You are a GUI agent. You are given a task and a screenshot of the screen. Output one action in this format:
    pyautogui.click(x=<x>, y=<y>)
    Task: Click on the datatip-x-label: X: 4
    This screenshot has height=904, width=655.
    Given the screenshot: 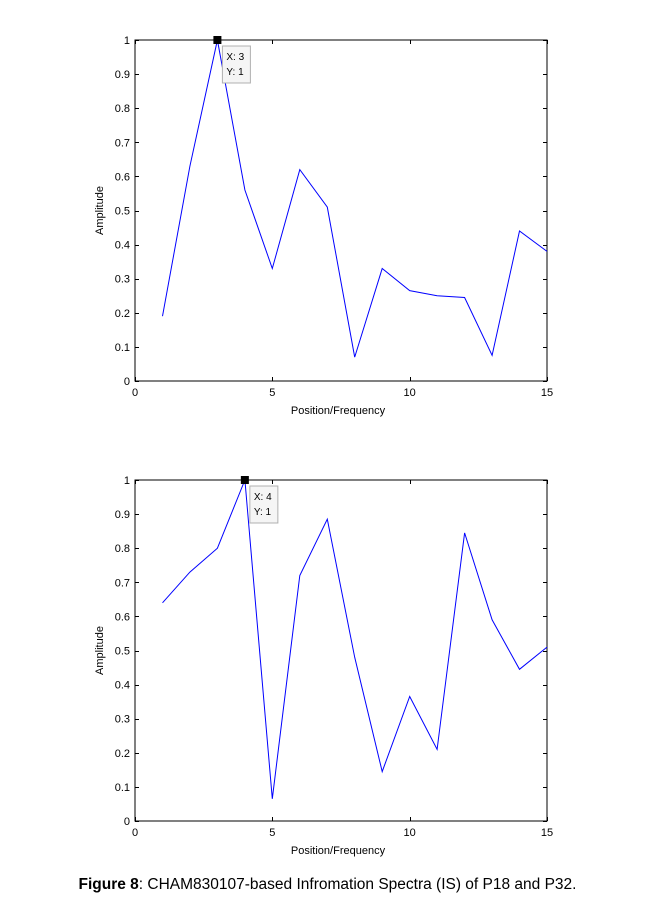 What is the action you would take?
    pyautogui.click(x=263, y=497)
    